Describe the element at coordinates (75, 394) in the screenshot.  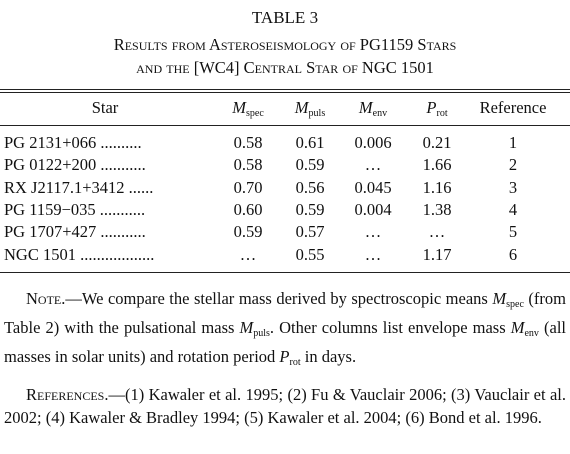
I see `references-label: References.—` at that location.